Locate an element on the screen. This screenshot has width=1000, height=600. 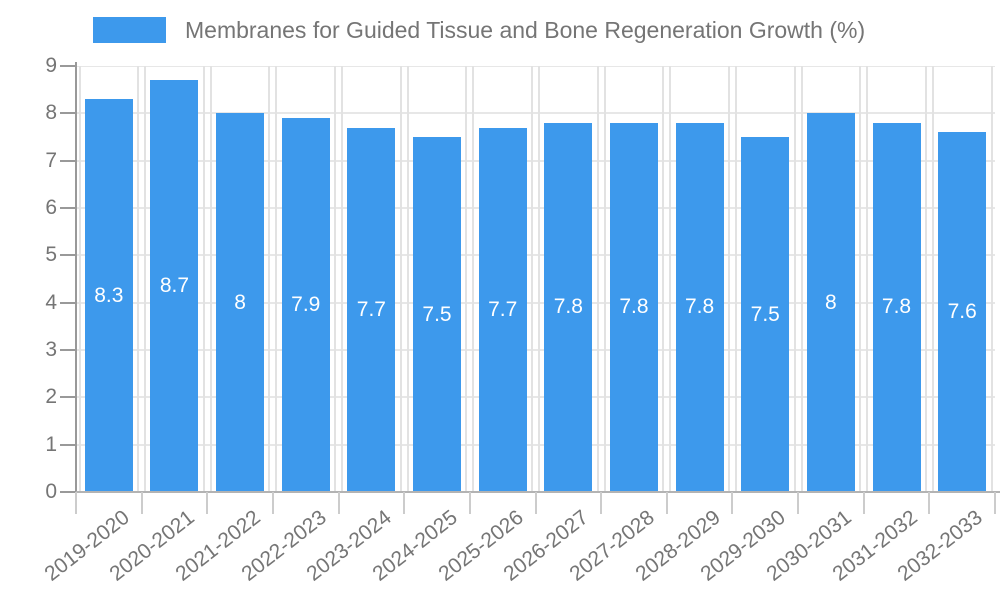
y-tick-label: 6 is located at coordinates (51, 207).